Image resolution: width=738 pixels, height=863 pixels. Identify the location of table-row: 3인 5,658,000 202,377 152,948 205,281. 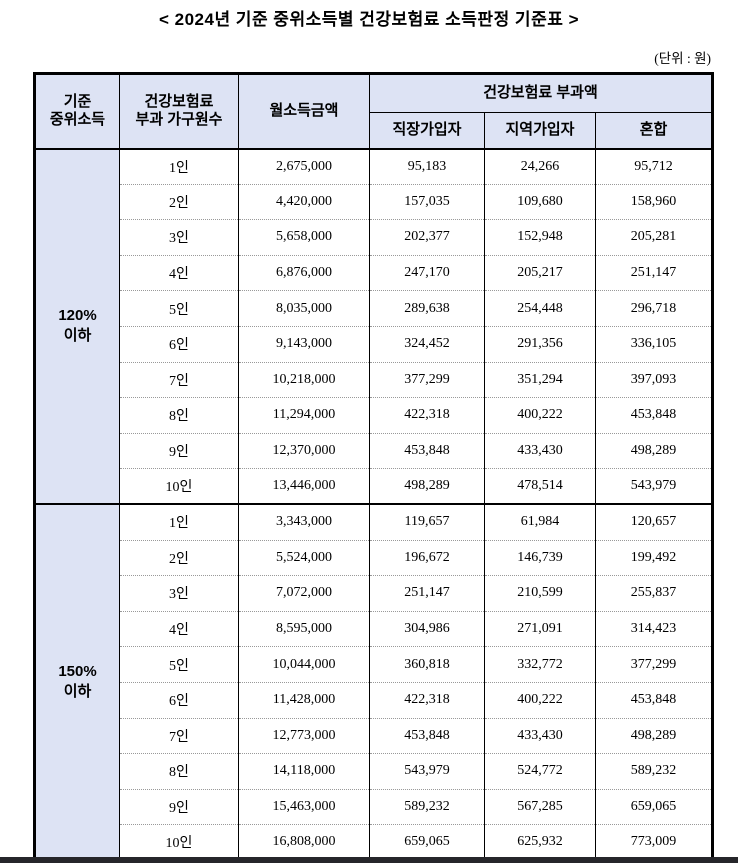
(374, 237).